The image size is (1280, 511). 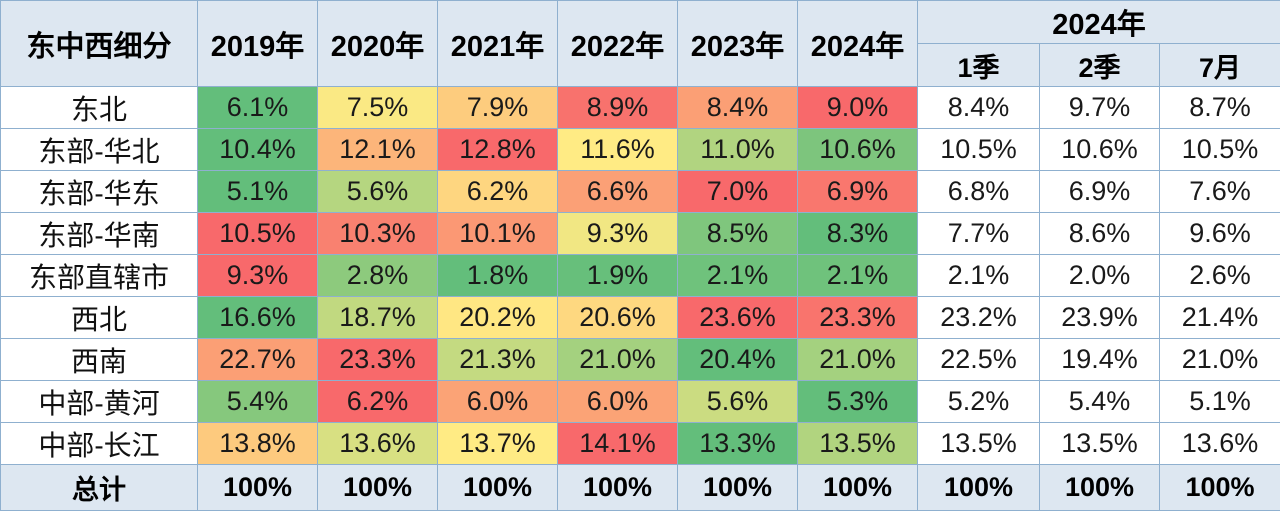 What do you see at coordinates (258, 150) in the screenshot?
I see `heat-cell: 10.4%` at bounding box center [258, 150].